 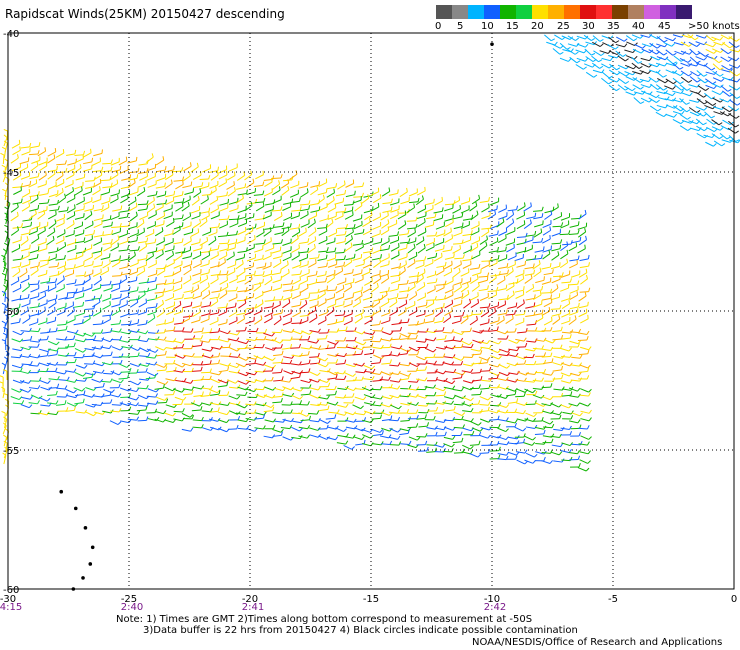 What do you see at coordinates (368, 599) in the screenshot?
I see `longitude-tick-labels: -30 -25 -20 -15 -10 -5 0` at bounding box center [368, 599].